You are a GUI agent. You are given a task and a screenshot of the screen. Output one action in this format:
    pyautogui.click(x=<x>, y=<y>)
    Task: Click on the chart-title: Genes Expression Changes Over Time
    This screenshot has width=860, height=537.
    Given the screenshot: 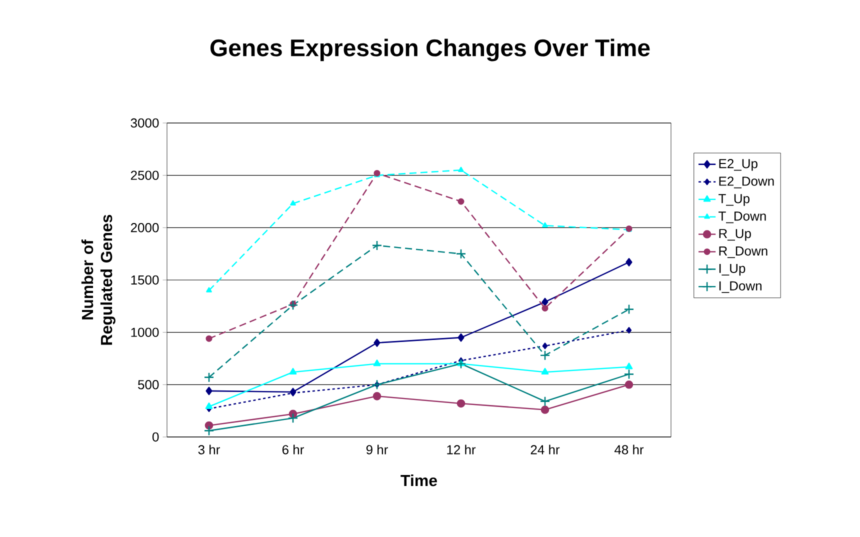 What is the action you would take?
    pyautogui.click(x=430, y=50)
    